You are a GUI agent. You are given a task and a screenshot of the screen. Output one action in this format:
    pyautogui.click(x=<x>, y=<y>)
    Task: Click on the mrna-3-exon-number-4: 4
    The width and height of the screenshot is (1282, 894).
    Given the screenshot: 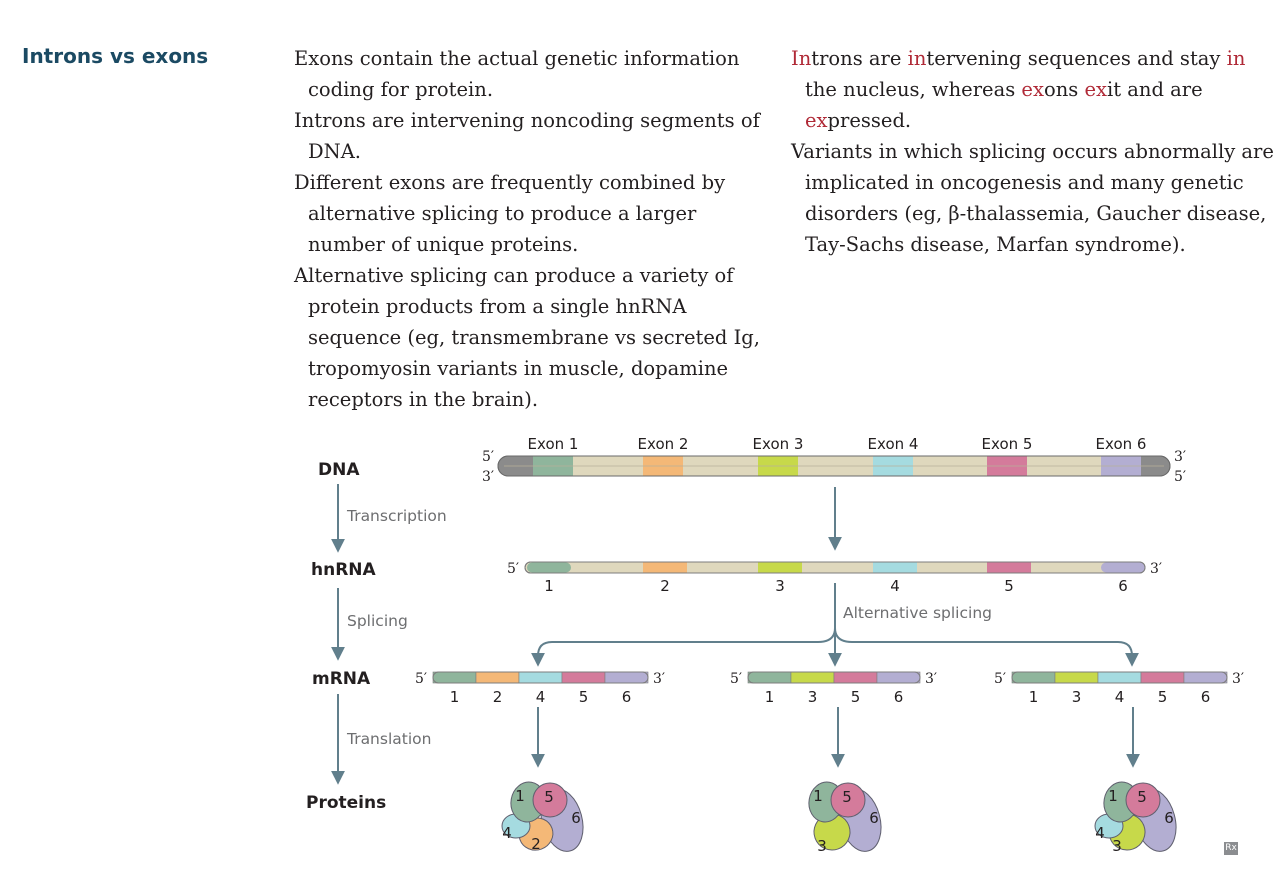 What is the action you would take?
    pyautogui.click(x=1120, y=697)
    